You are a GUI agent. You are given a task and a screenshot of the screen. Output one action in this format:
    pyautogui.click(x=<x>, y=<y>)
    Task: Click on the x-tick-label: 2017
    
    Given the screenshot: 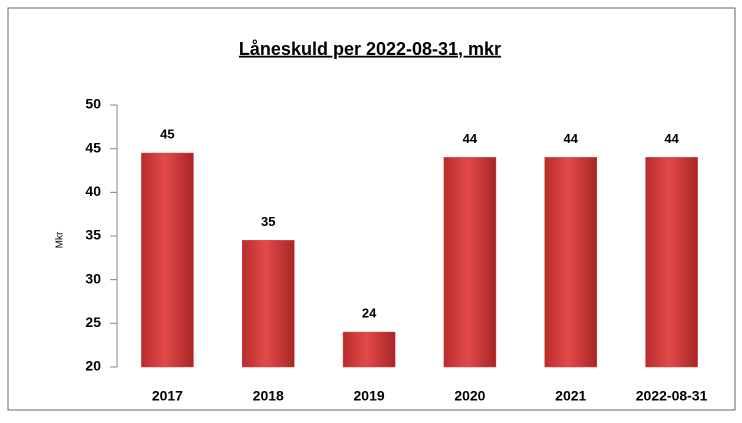 What is the action you would take?
    pyautogui.click(x=167, y=396)
    